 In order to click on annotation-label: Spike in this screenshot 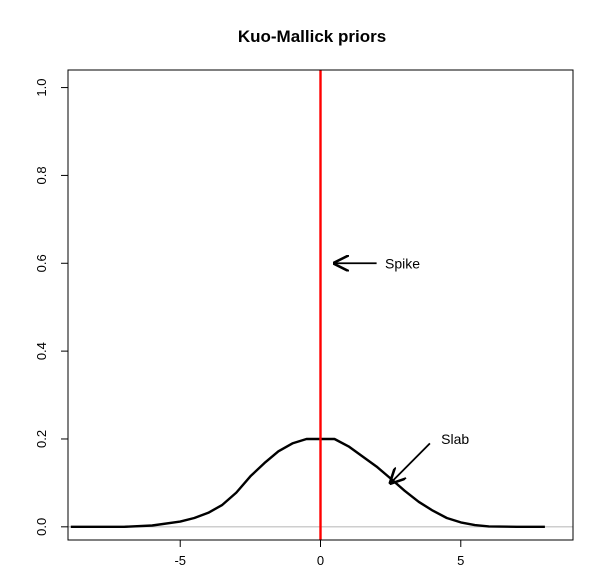, I will do `click(402, 263)`.